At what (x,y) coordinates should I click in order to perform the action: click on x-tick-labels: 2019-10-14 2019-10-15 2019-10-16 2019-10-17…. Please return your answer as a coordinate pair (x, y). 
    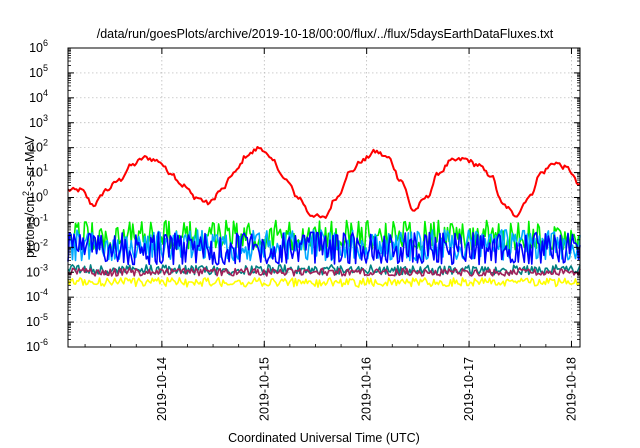
    Looking at the image, I should click on (367, 389).